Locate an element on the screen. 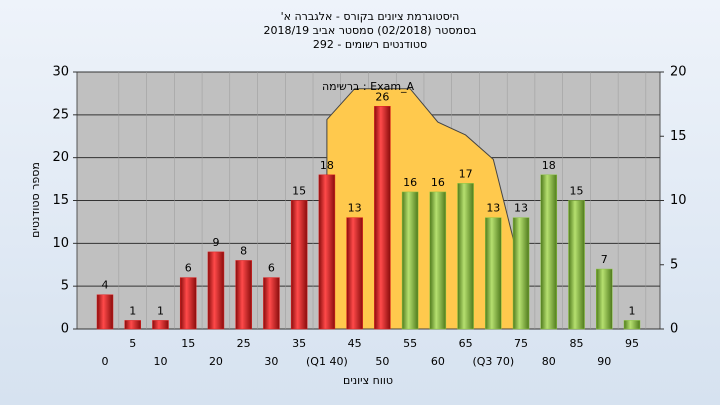 This screenshot has height=405, width=720. x-tick-label: 80 is located at coordinates (549, 361).